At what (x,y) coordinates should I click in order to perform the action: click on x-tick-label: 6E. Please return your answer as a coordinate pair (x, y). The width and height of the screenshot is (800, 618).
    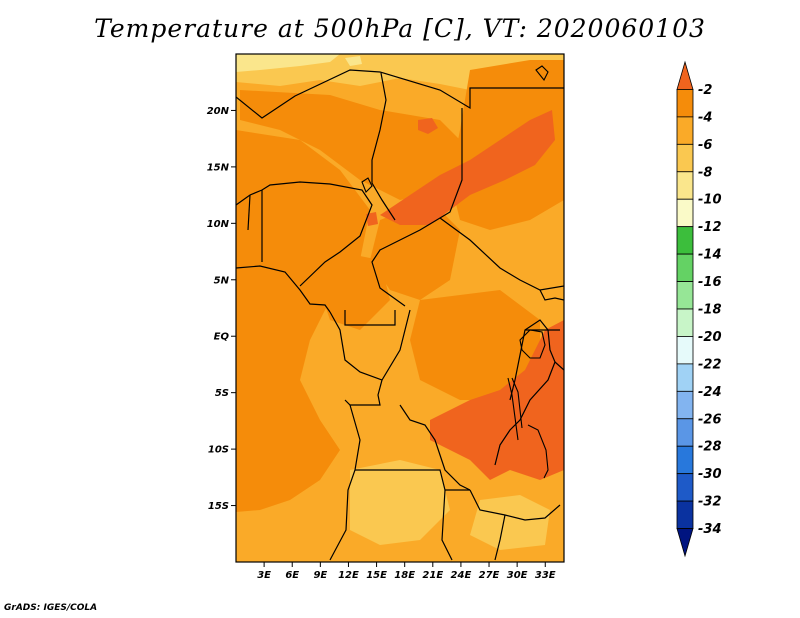
    Looking at the image, I should click on (292, 575).